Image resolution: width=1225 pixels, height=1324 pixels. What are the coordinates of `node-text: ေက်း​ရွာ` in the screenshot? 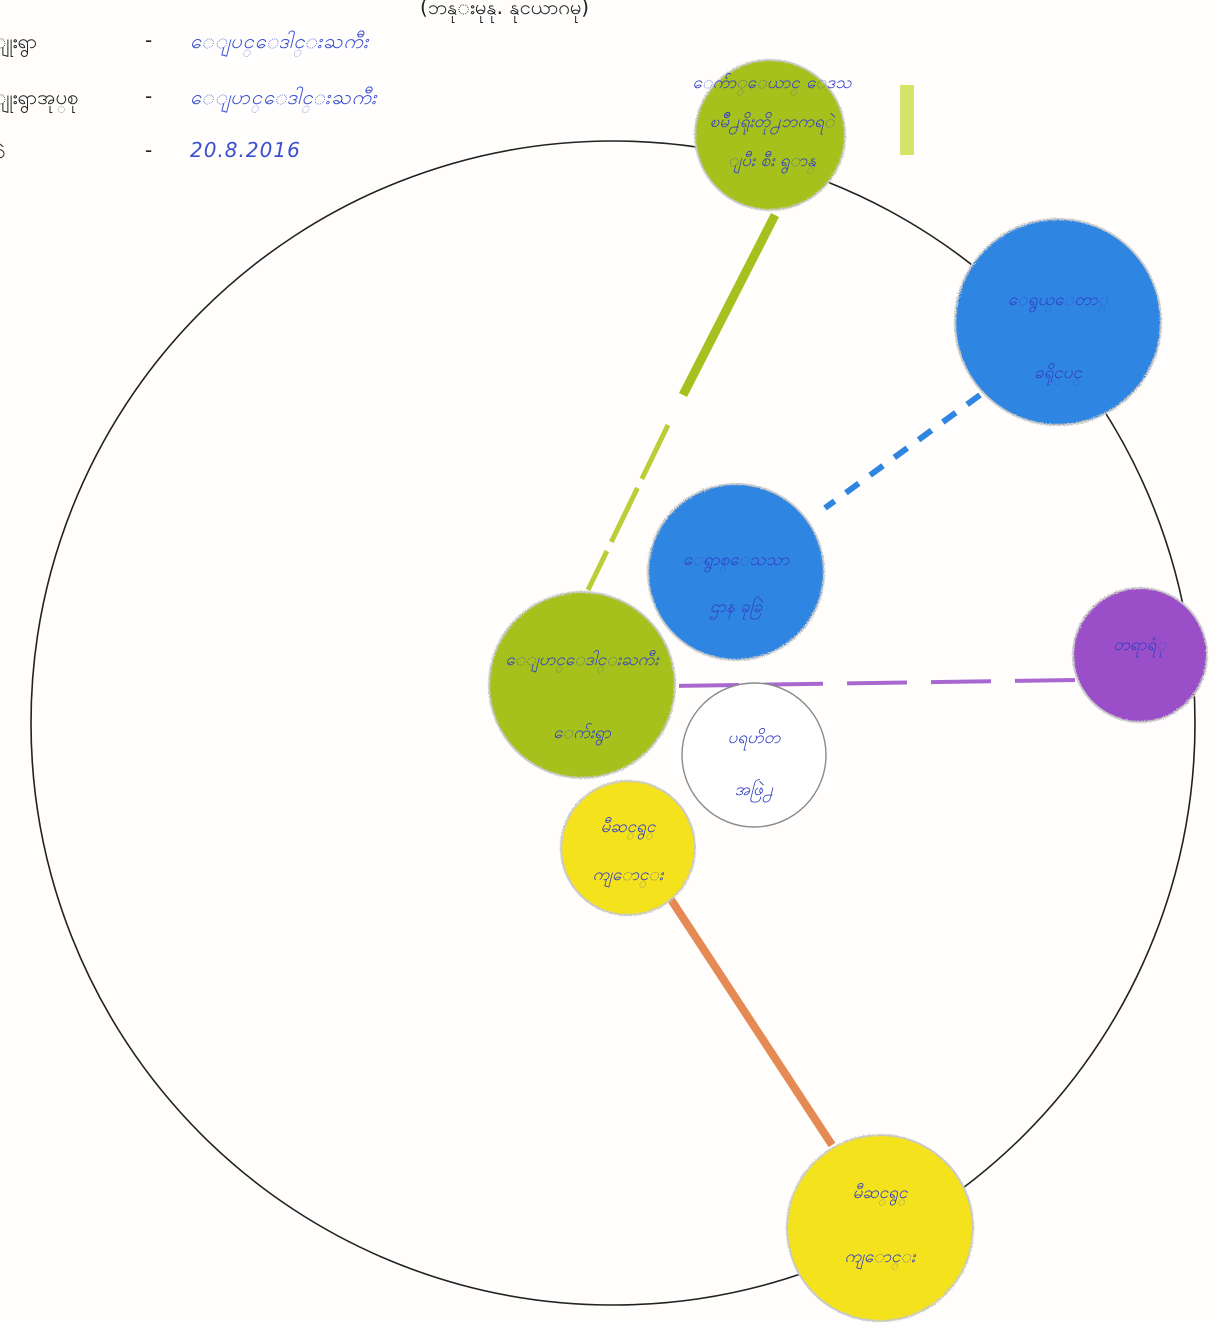 It's located at (582, 734).